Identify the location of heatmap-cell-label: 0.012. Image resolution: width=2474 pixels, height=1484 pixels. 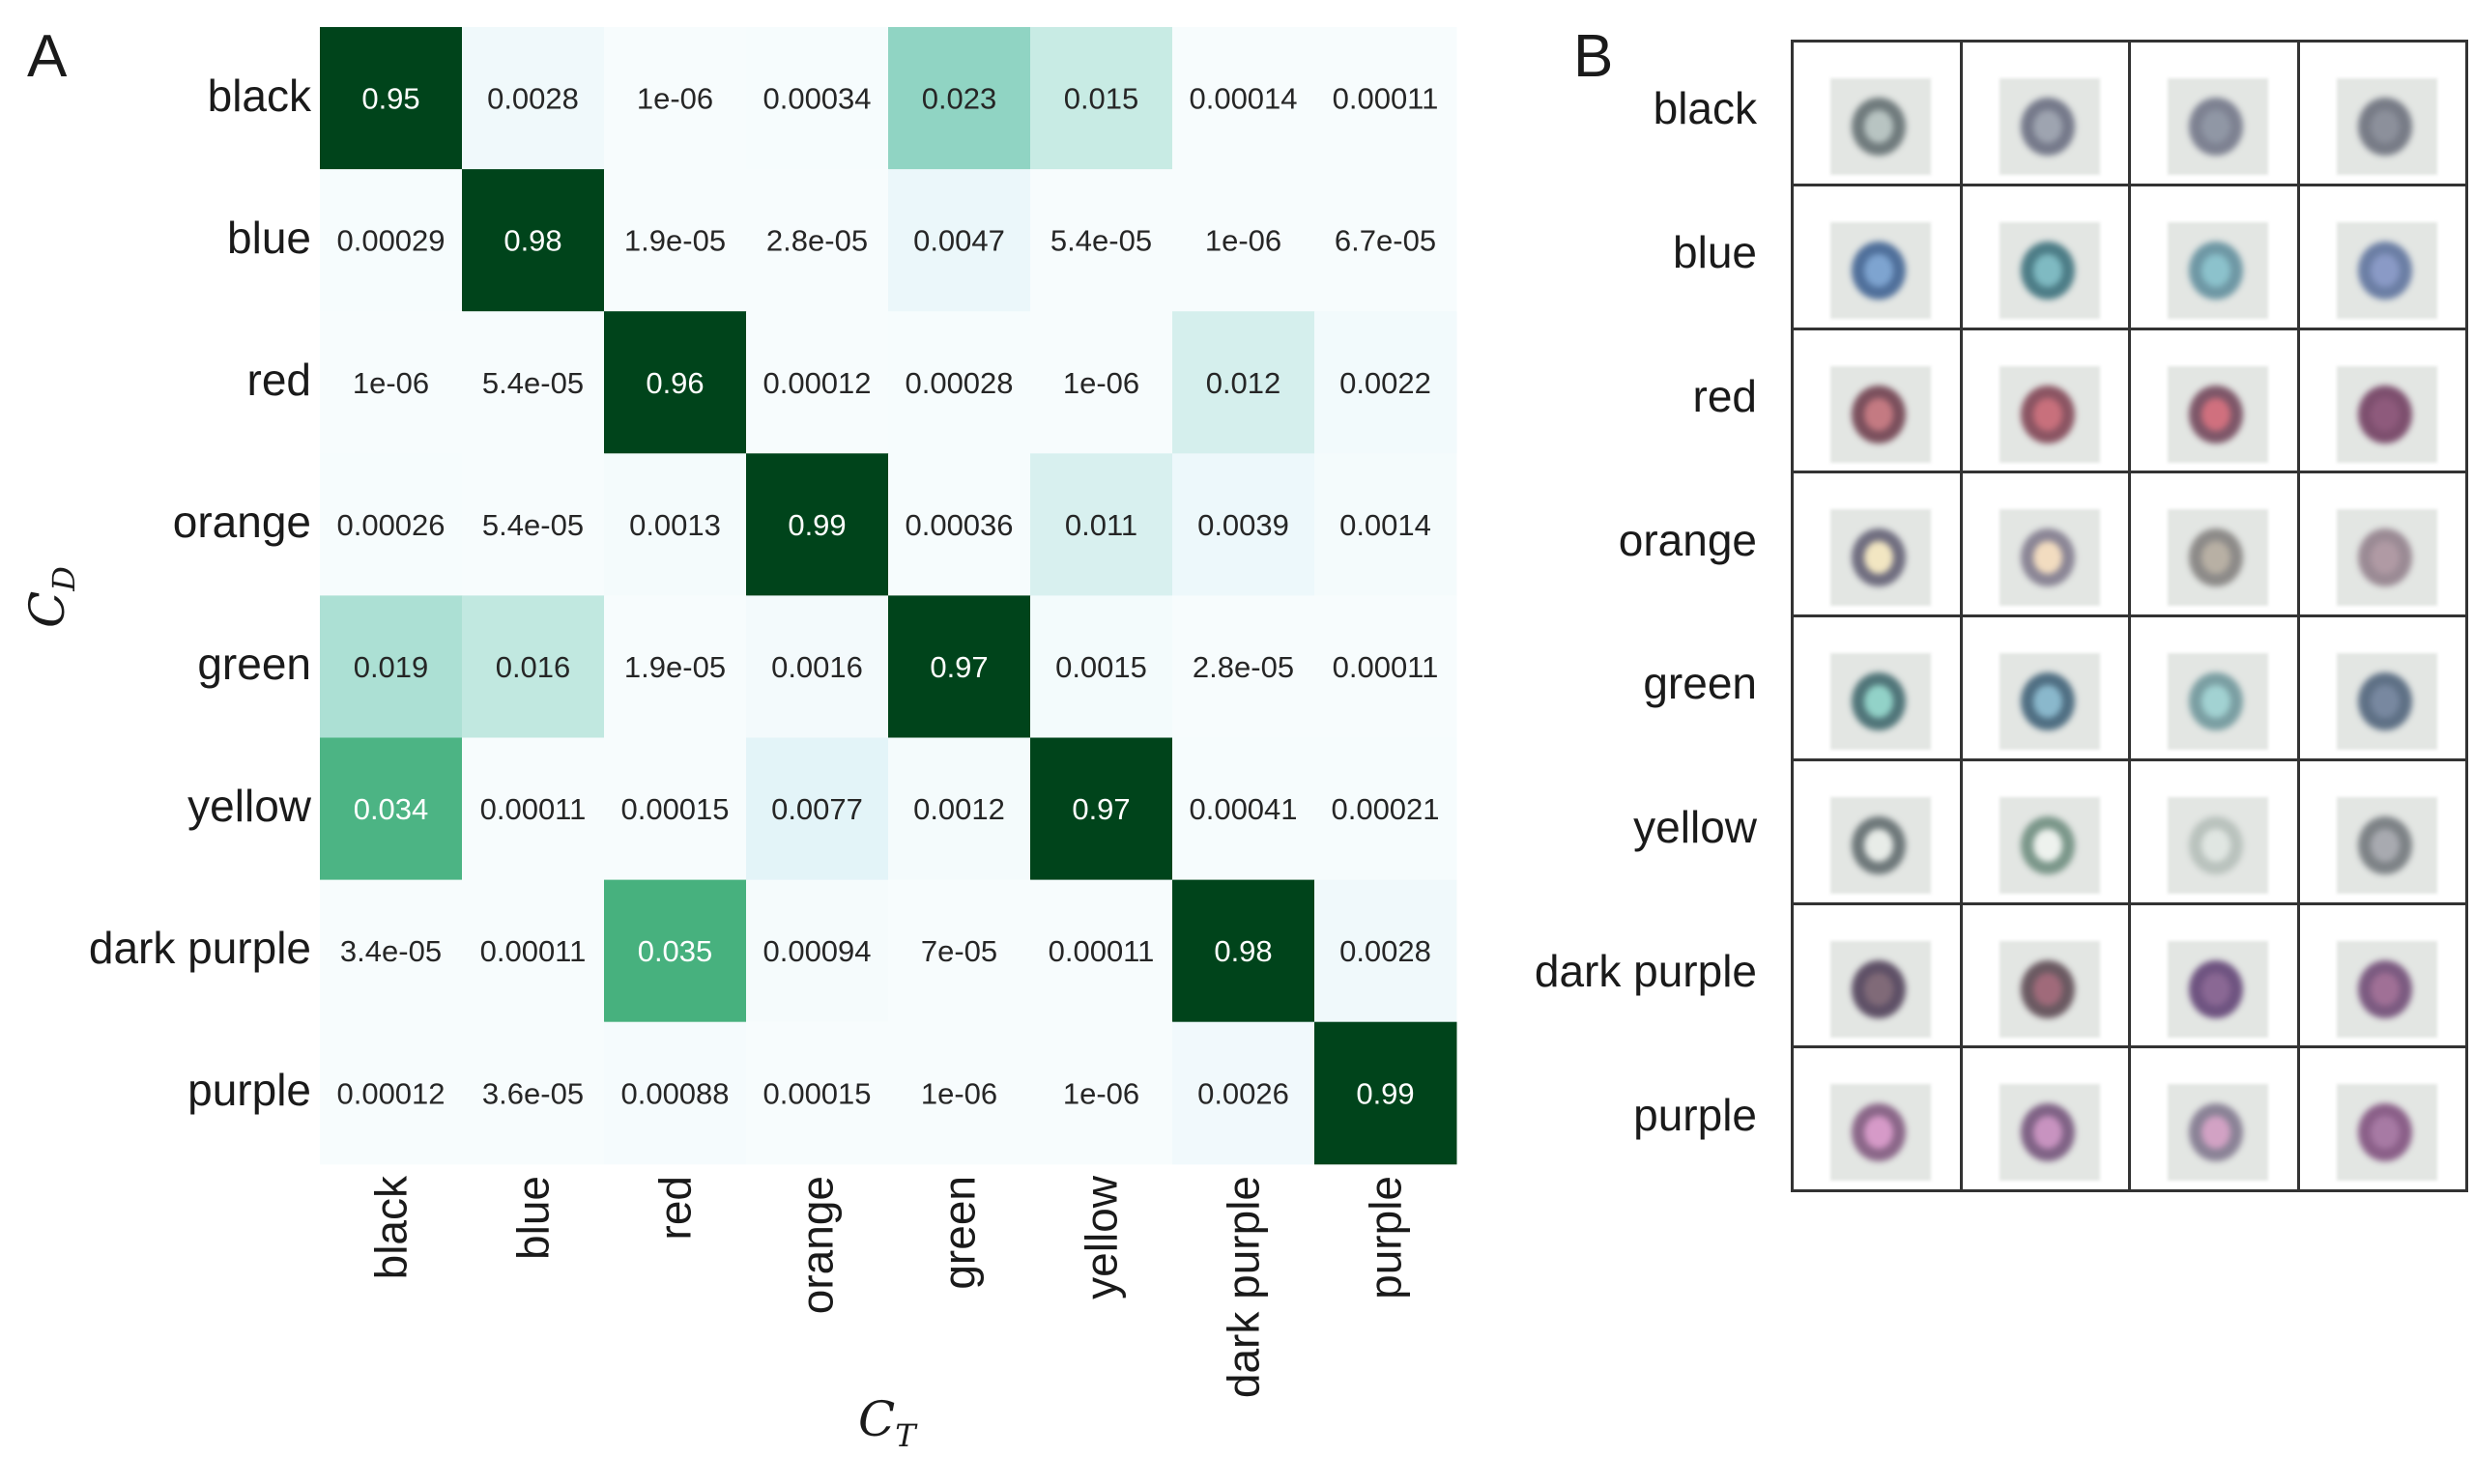
(1243, 383).